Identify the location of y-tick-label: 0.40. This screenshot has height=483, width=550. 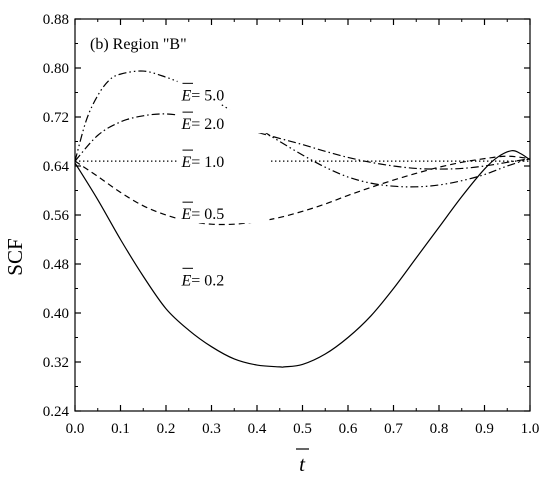
(56, 314).